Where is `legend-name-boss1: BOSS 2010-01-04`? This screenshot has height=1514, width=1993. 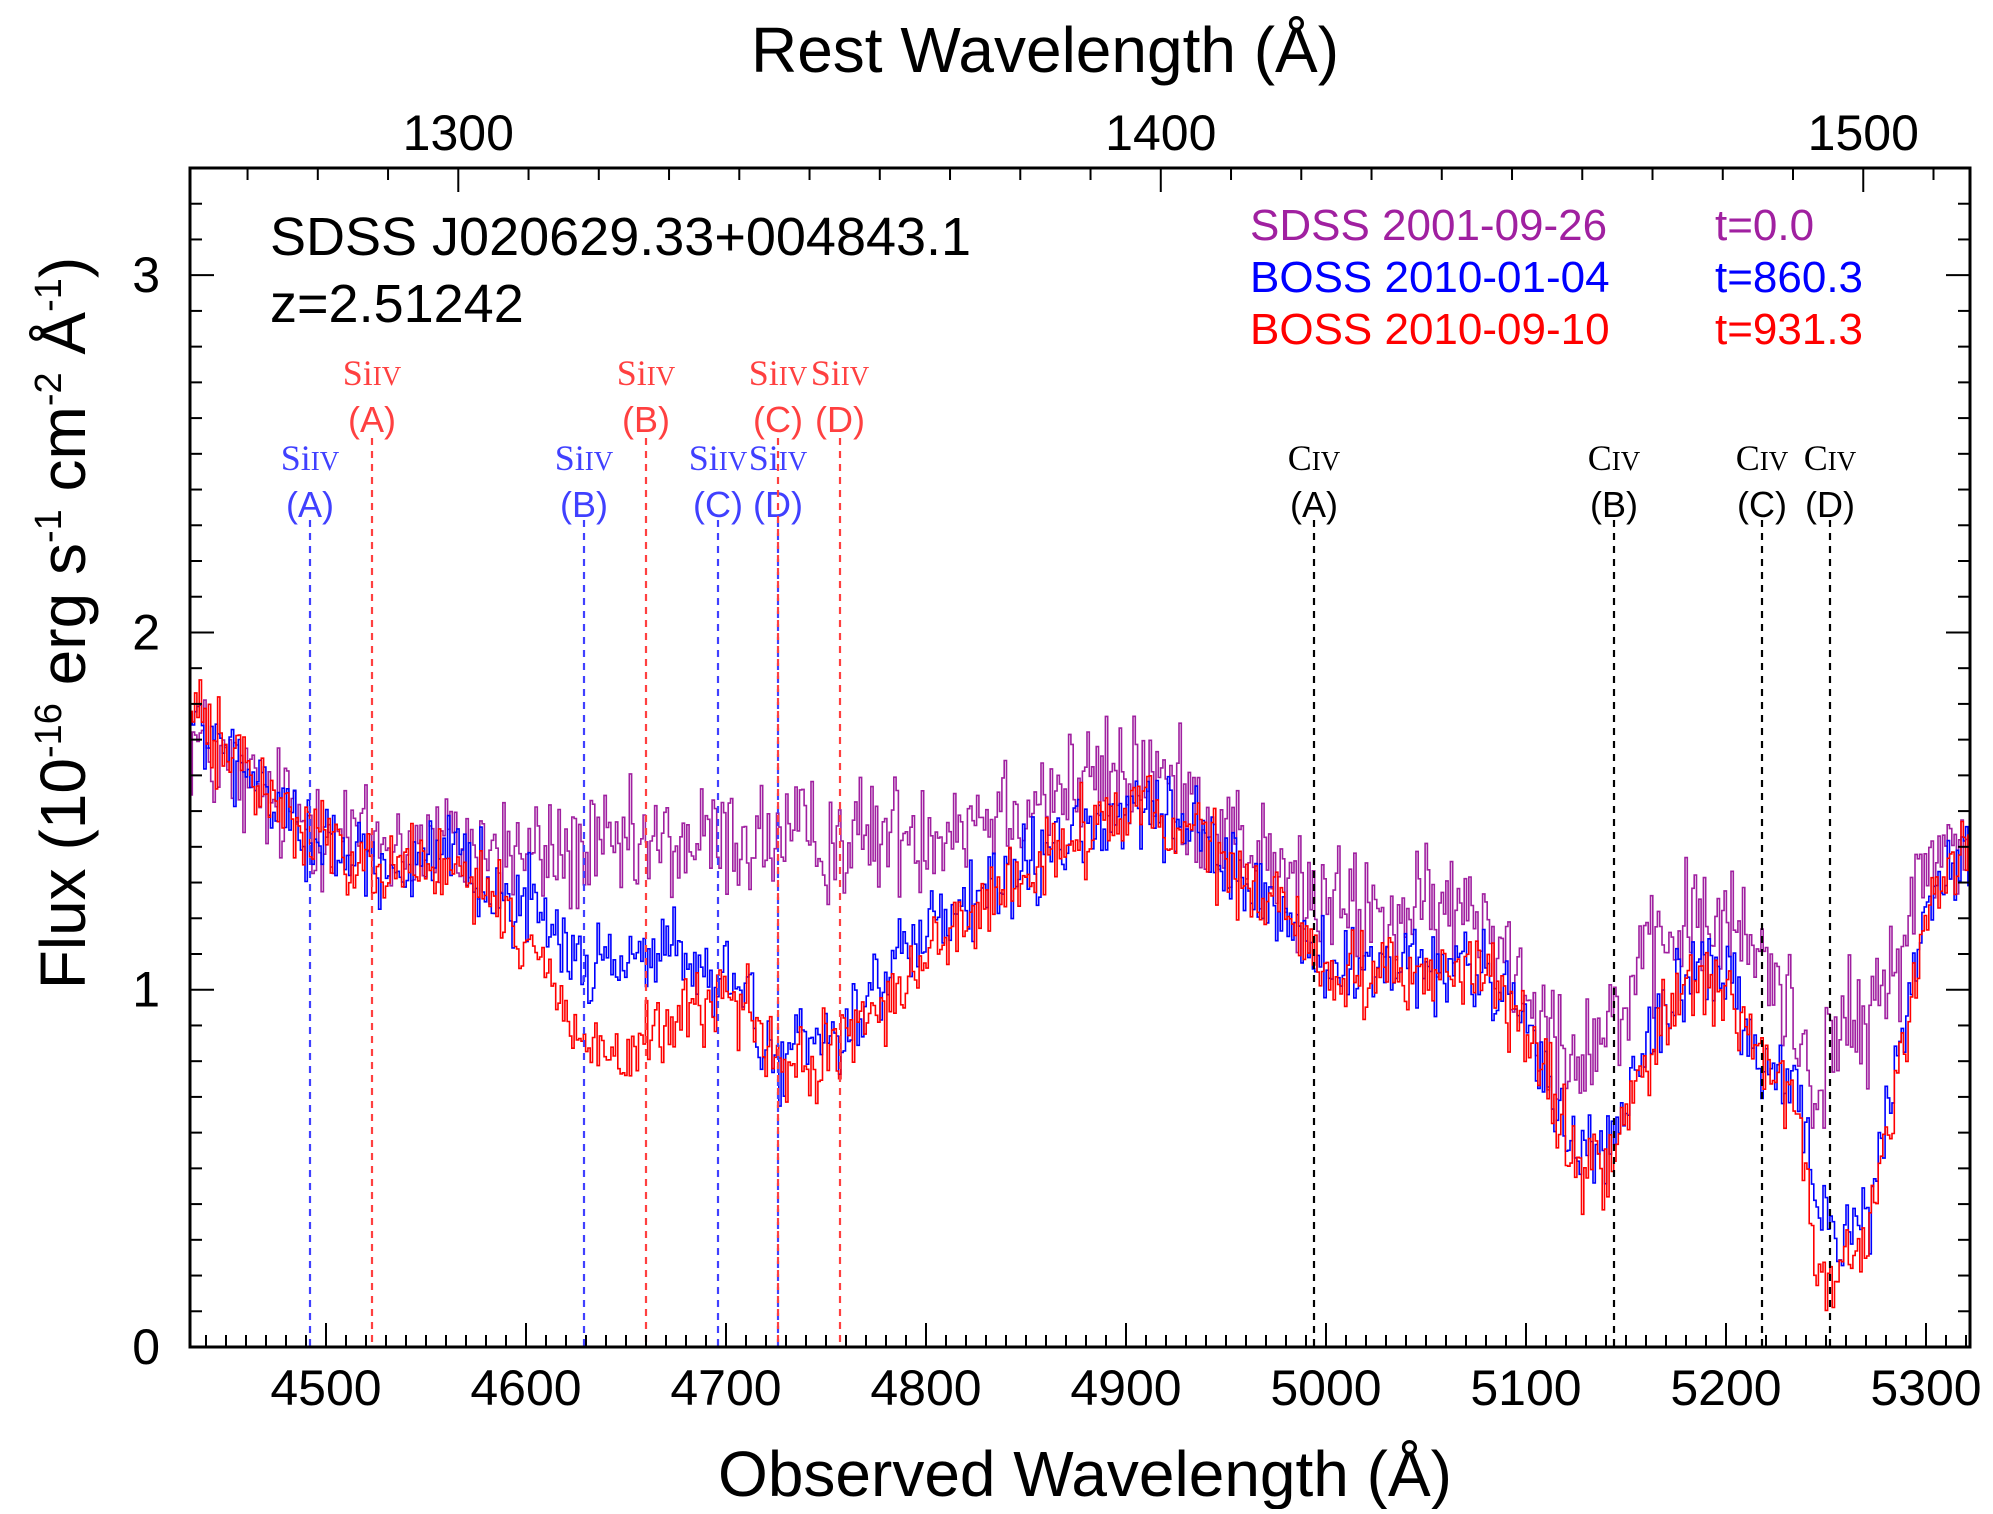
legend-name-boss1: BOSS 2010-01-04 is located at coordinates (1430, 277).